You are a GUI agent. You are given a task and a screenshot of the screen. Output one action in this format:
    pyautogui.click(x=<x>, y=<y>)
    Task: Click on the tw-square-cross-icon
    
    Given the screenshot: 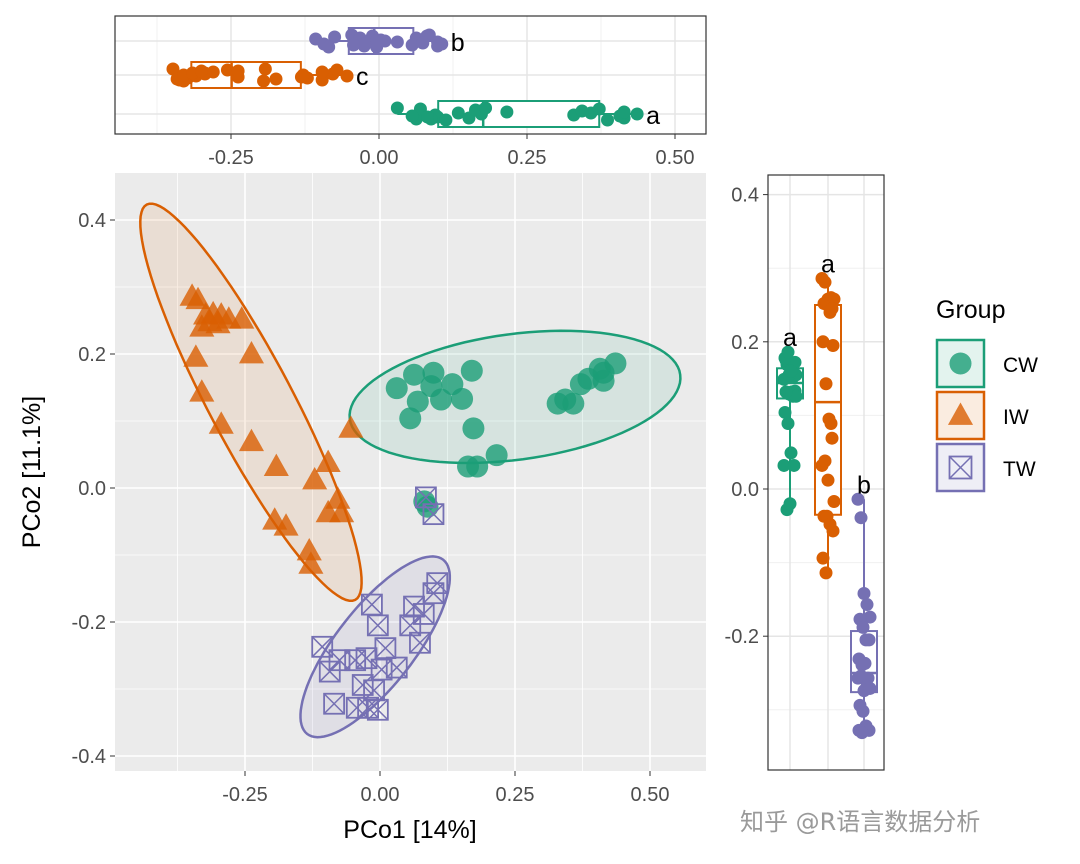 What is the action you would take?
    pyautogui.click(x=960, y=467)
    